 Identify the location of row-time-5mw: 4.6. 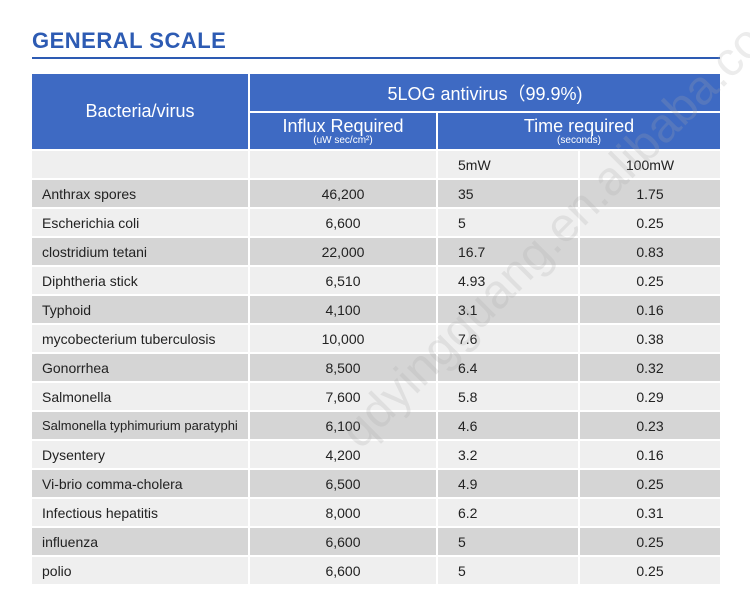
(508, 425).